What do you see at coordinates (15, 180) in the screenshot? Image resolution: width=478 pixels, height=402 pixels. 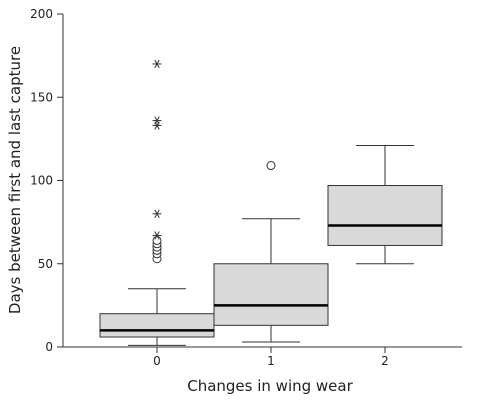 I see `y-axis-title: Days between first and last capture` at bounding box center [15, 180].